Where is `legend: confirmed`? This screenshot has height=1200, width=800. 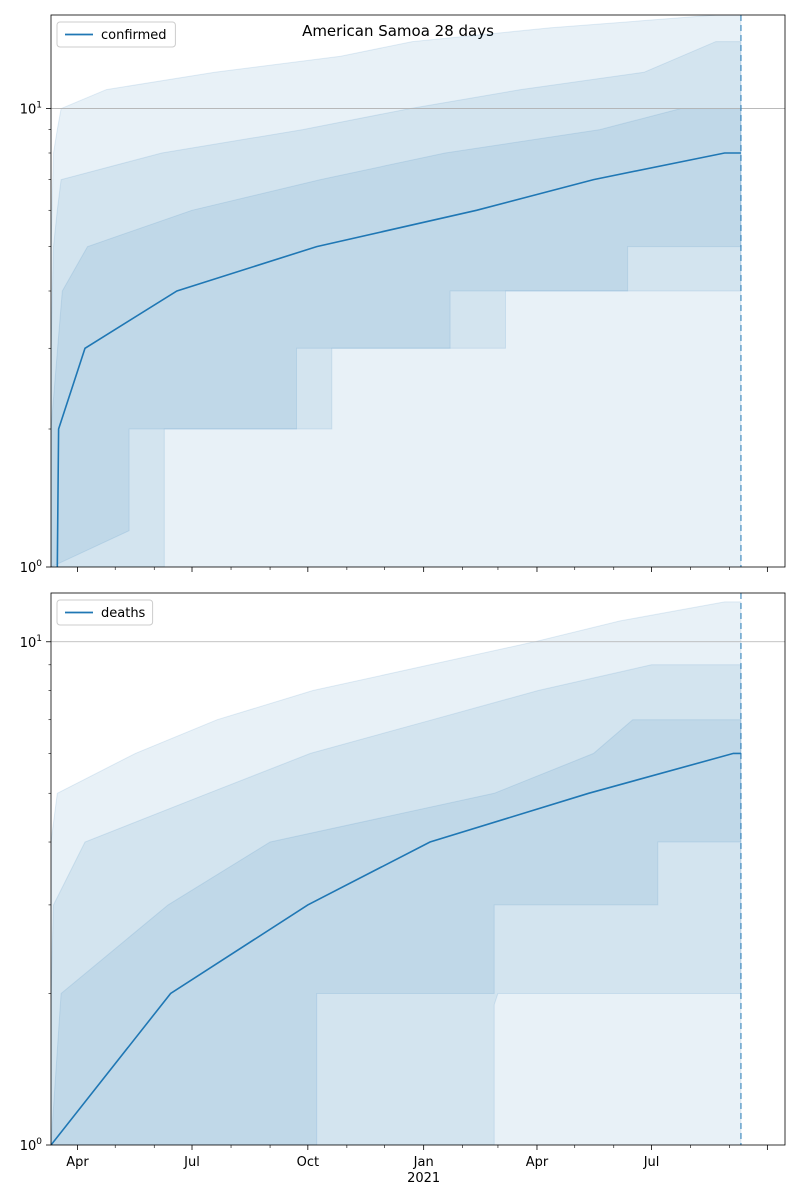 legend: confirmed is located at coordinates (116, 34).